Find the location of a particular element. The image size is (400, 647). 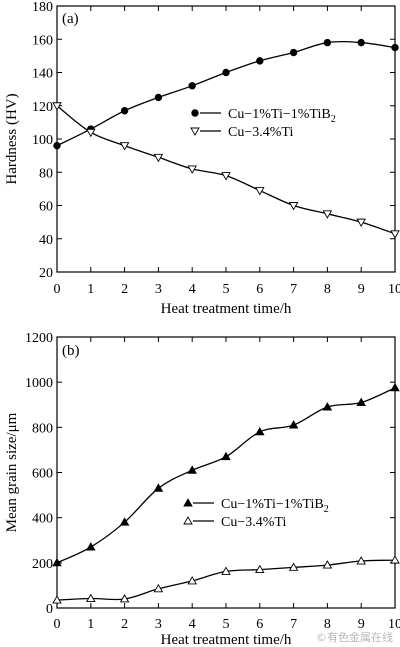

y-tick-label: 120 is located at coordinates (42, 107).